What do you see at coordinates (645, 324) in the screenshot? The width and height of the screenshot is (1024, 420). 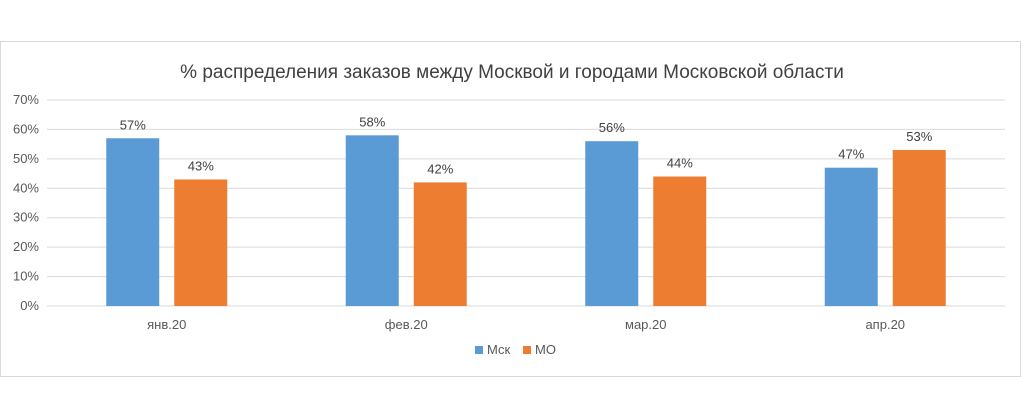 I see `x-tick-label: мар.20` at bounding box center [645, 324].